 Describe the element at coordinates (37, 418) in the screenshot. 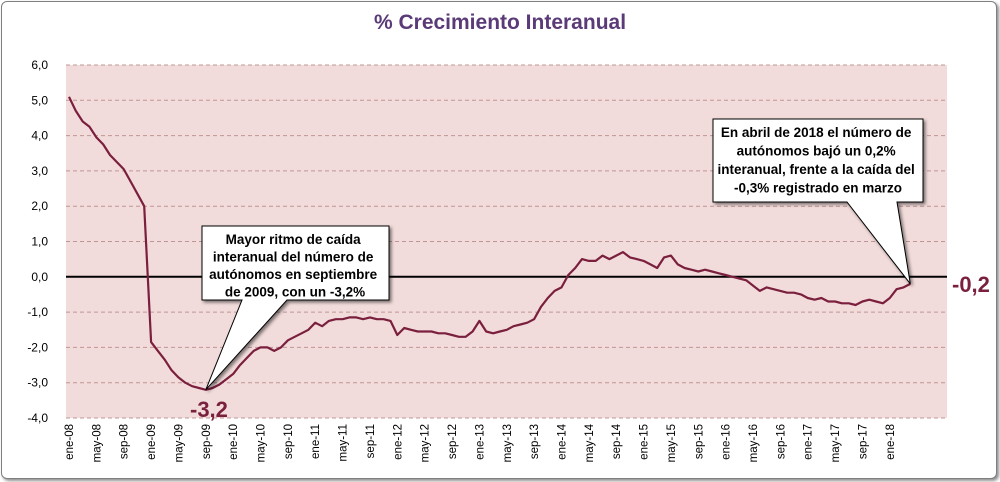

I see `y-tick-label: -4,0` at that location.